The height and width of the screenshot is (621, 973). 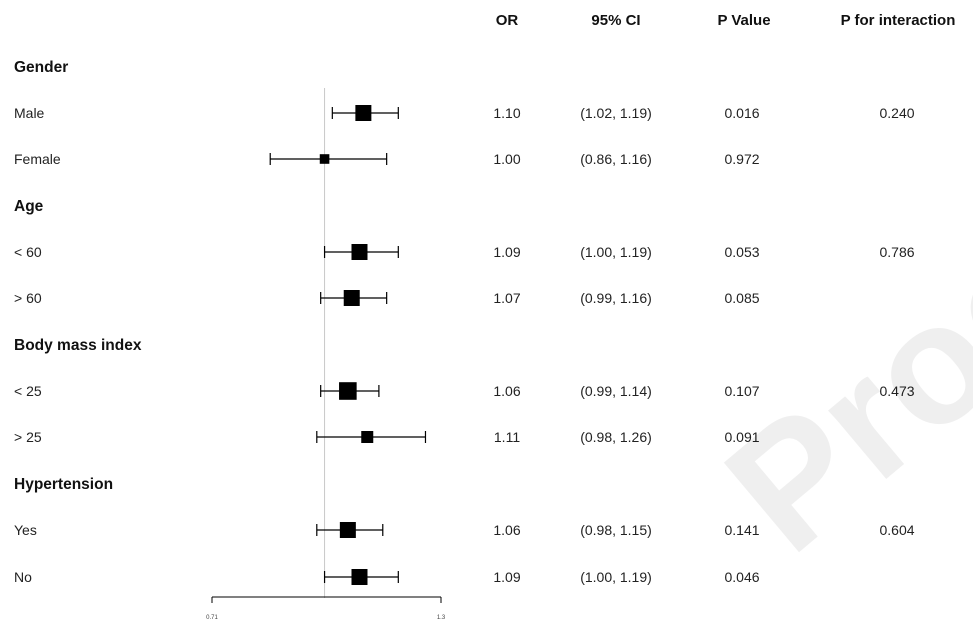 I want to click on p-interaction-bmi: 0.473, so click(x=897, y=391).